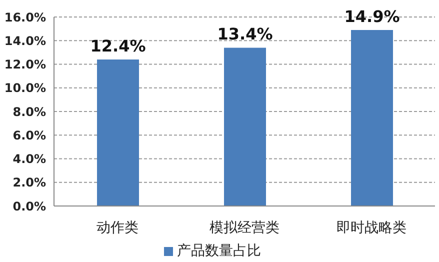 This screenshot has height=262, width=439. Describe the element at coordinates (117, 228) in the screenshot. I see `x-tick-label: 动作类` at that location.